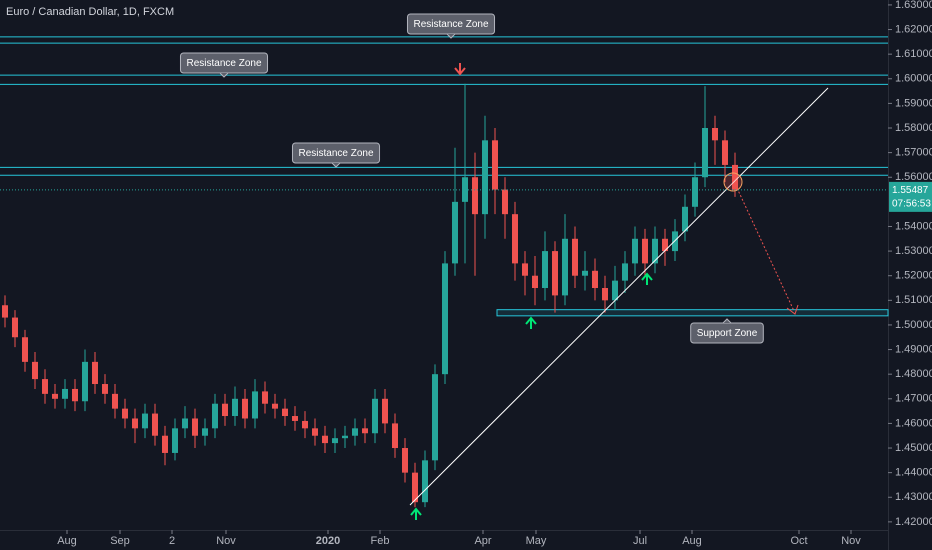 This screenshot has height=550, width=932. What do you see at coordinates (765, 249) in the screenshot?
I see `projection-line` at bounding box center [765, 249].